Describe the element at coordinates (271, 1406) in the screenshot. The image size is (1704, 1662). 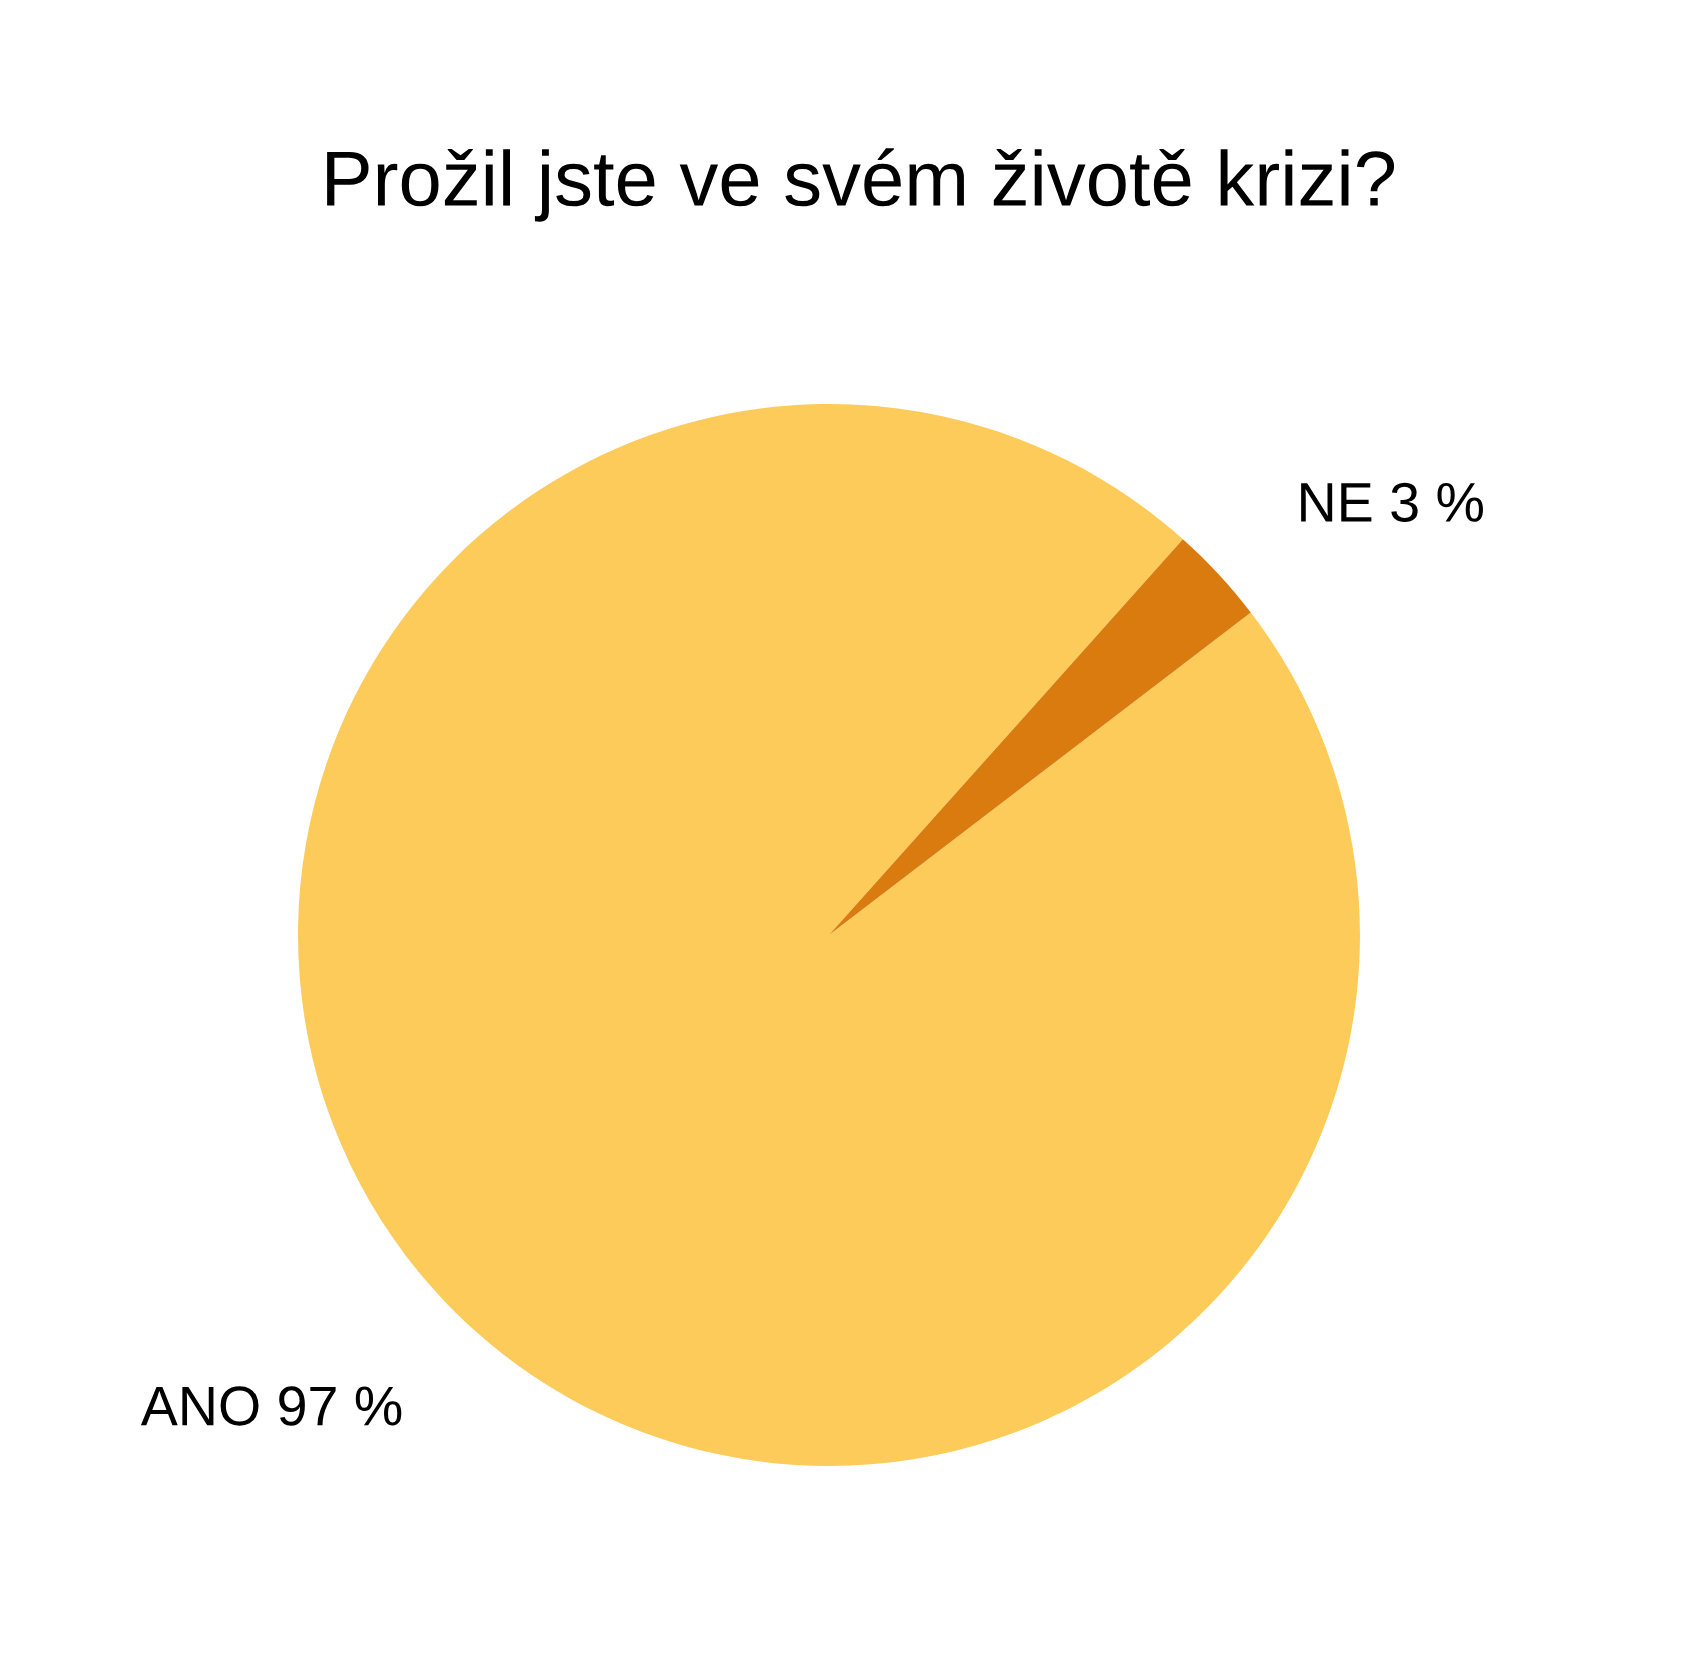
I see `slice-label: ANO 97 %` at that location.